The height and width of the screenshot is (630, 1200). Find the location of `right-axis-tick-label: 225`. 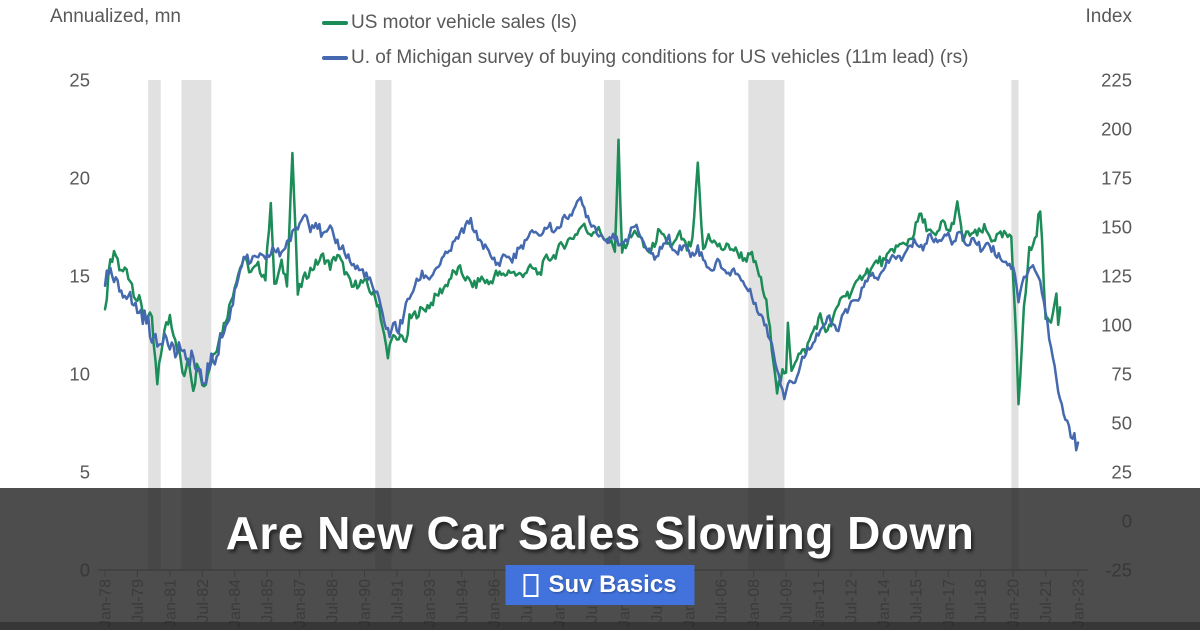

right-axis-tick-label: 225 is located at coordinates (1116, 80).